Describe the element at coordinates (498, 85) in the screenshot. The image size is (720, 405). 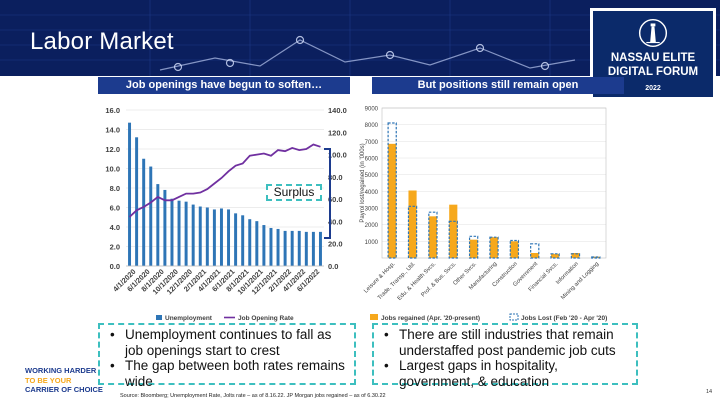
I see `right-panel-header: But positions still remain open` at that location.